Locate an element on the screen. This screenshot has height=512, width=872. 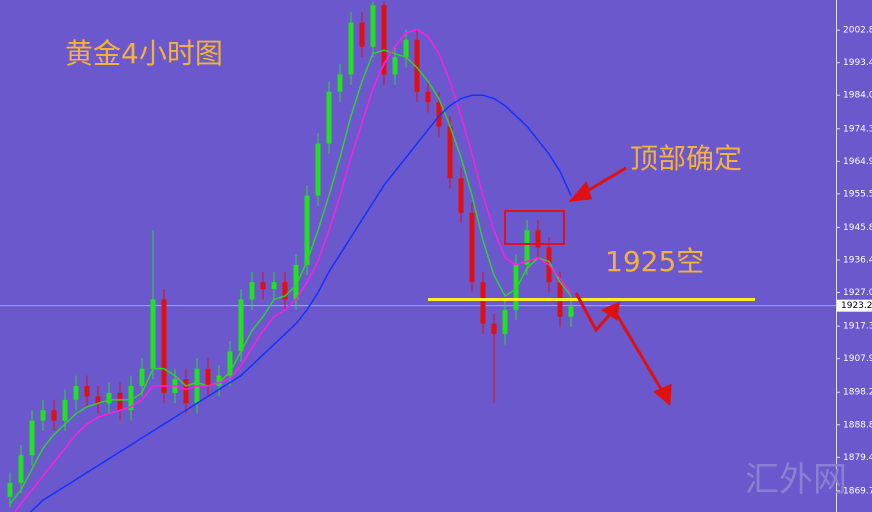
y-tick-label: 1869.7 is located at coordinates (857, 491).